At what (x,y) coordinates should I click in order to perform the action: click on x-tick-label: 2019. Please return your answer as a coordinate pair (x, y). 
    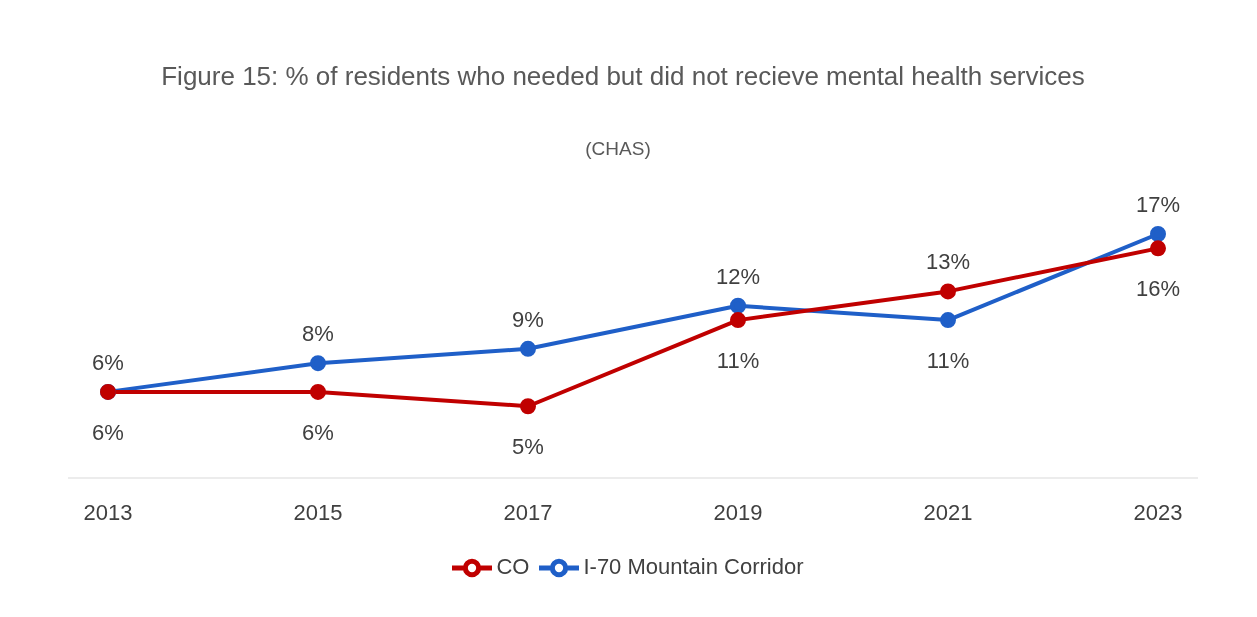
    Looking at the image, I should click on (738, 512).